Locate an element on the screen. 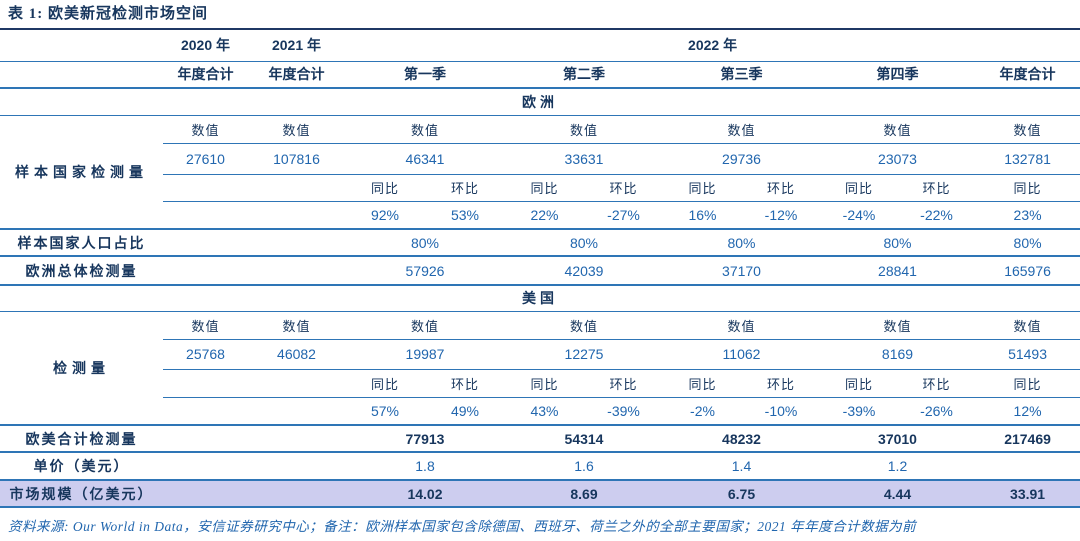 The height and width of the screenshot is (541, 1080). cell-europe-2022-yoy: 23% is located at coordinates (1027, 215).